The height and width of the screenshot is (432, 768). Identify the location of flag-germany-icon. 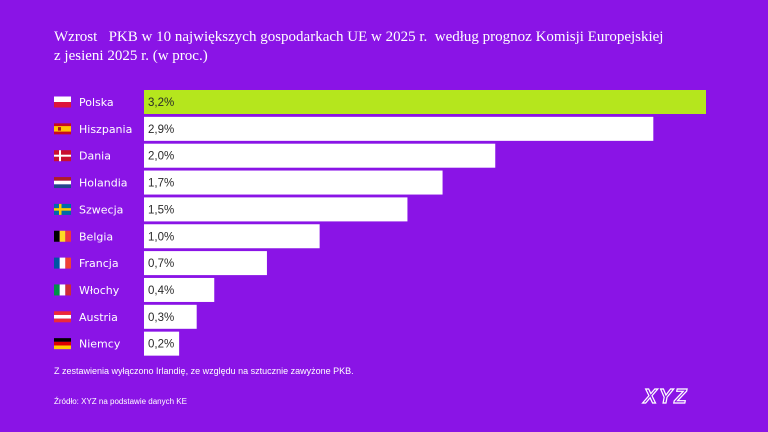
(62, 344).